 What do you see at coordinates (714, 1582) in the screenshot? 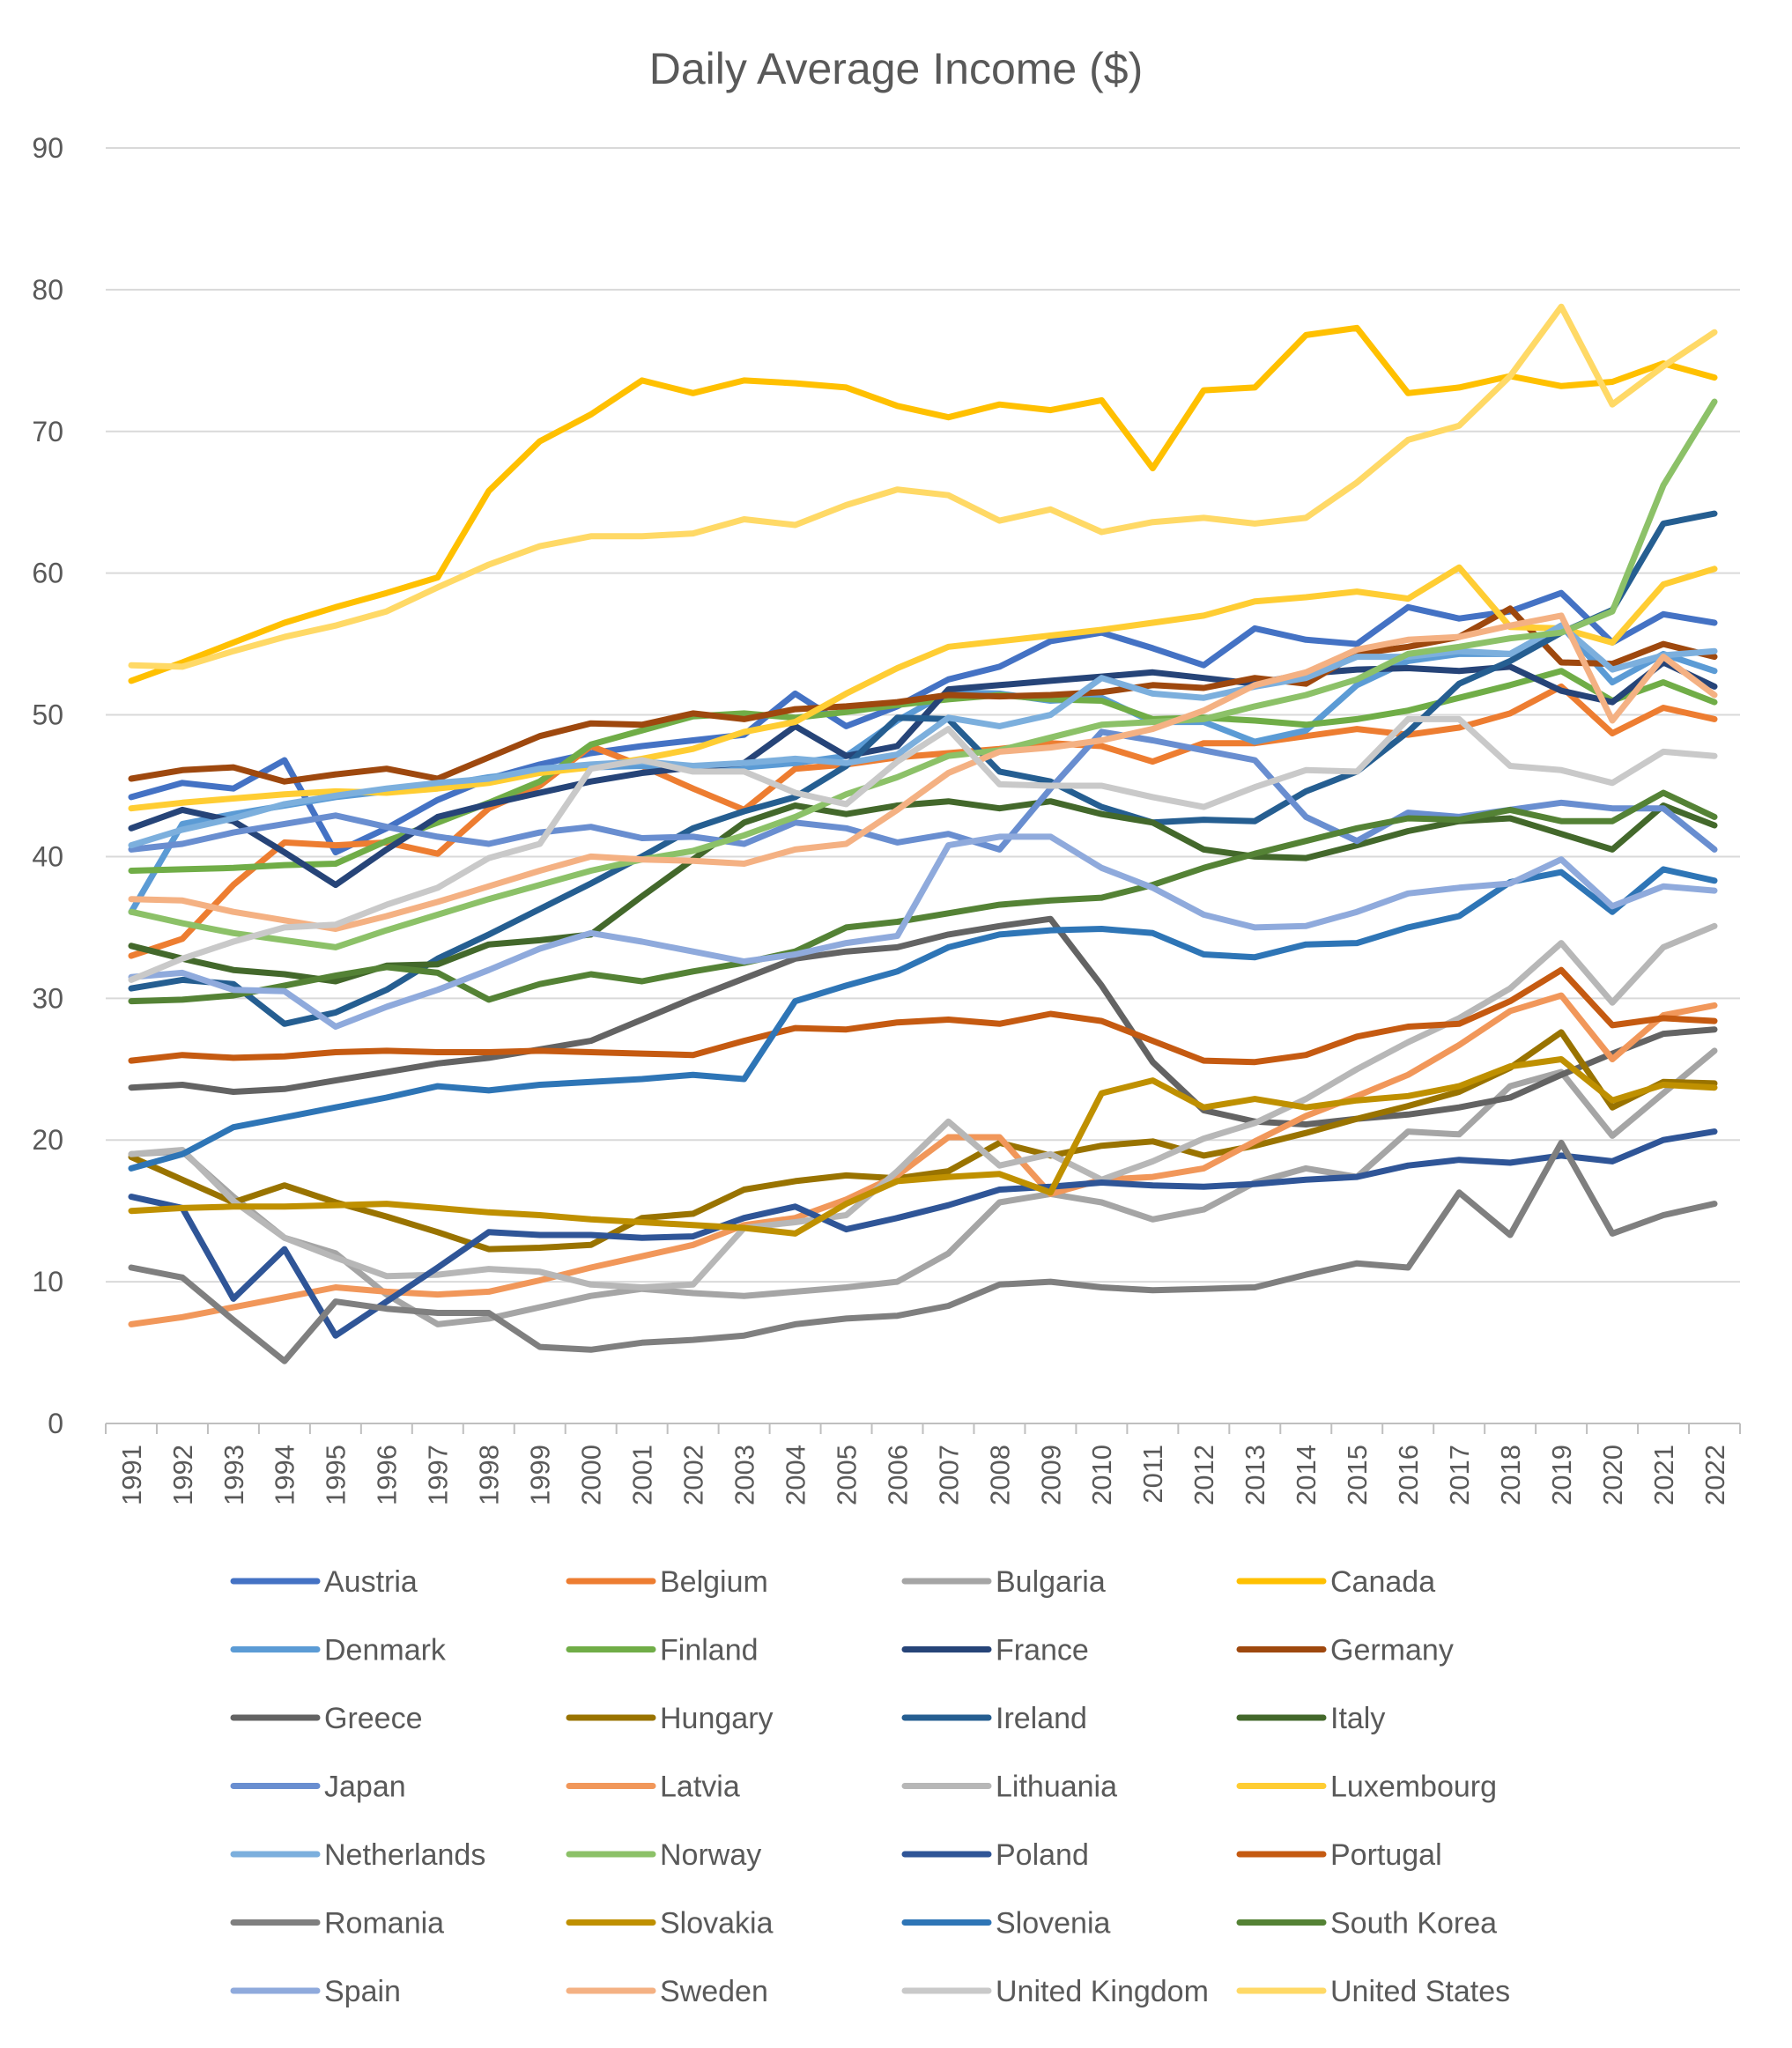
I see `legend-label: Belgium` at bounding box center [714, 1582].